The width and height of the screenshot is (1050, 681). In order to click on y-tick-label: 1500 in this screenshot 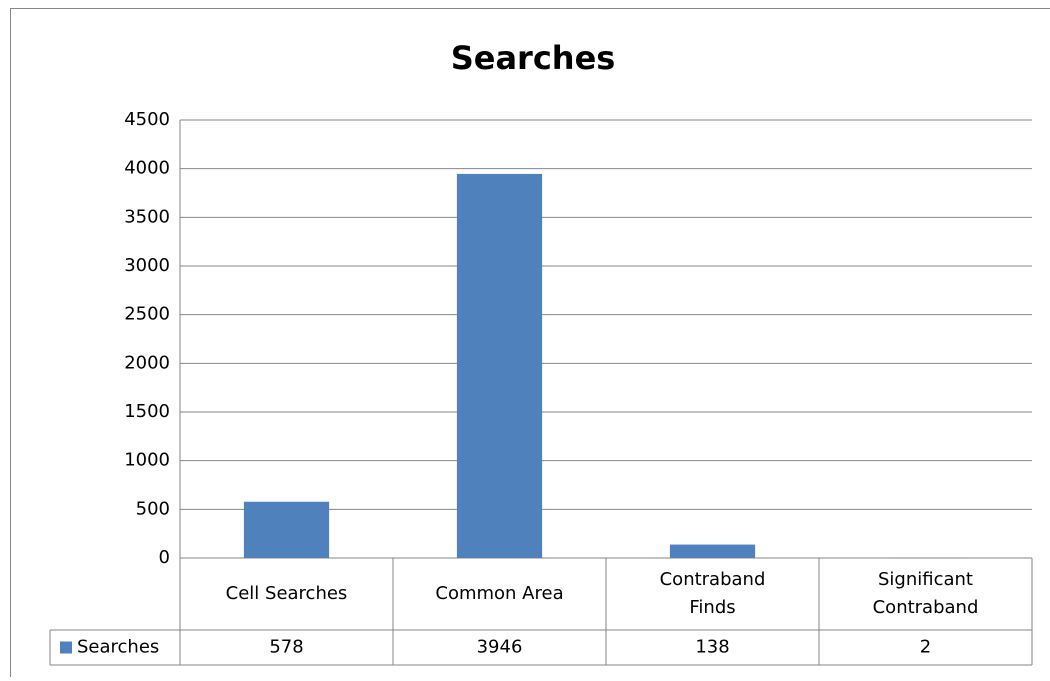, I will do `click(147, 411)`.